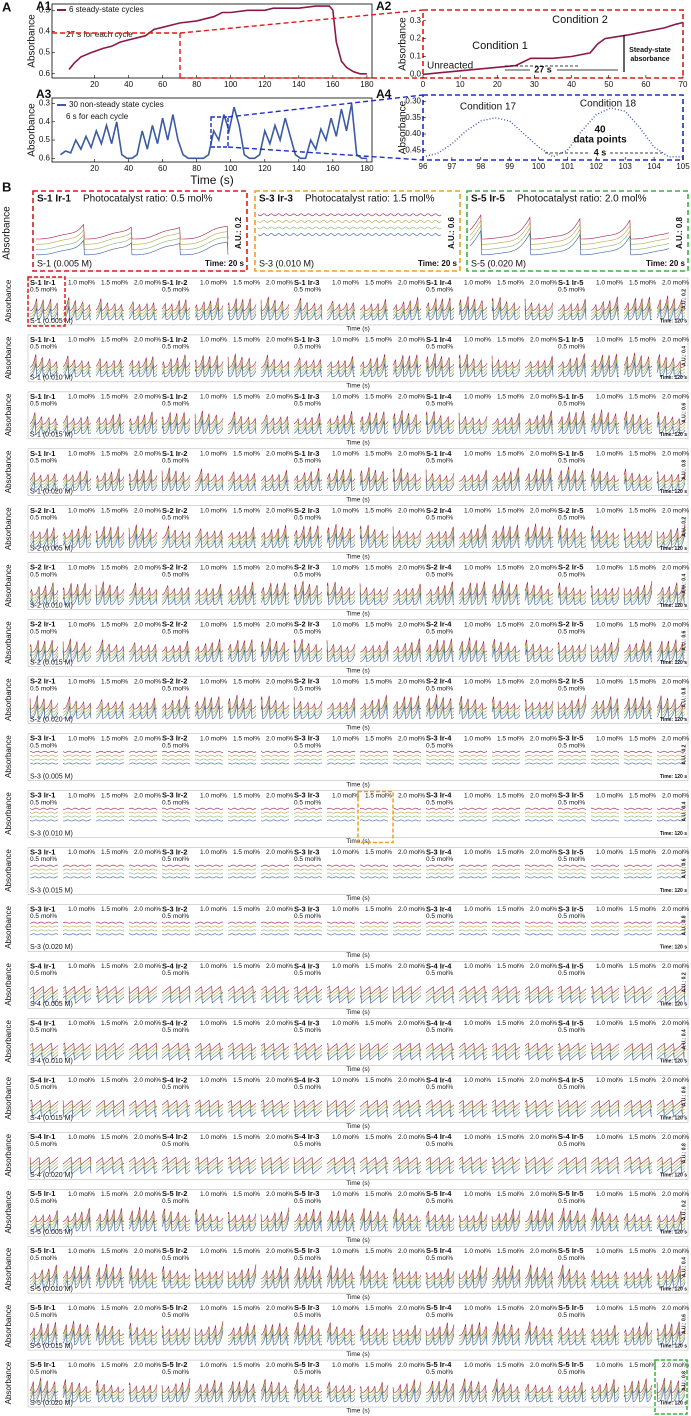 Image resolution: width=691 pixels, height=1416 pixels. What do you see at coordinates (649, 59) in the screenshot?
I see `annotation: absorbance` at bounding box center [649, 59].